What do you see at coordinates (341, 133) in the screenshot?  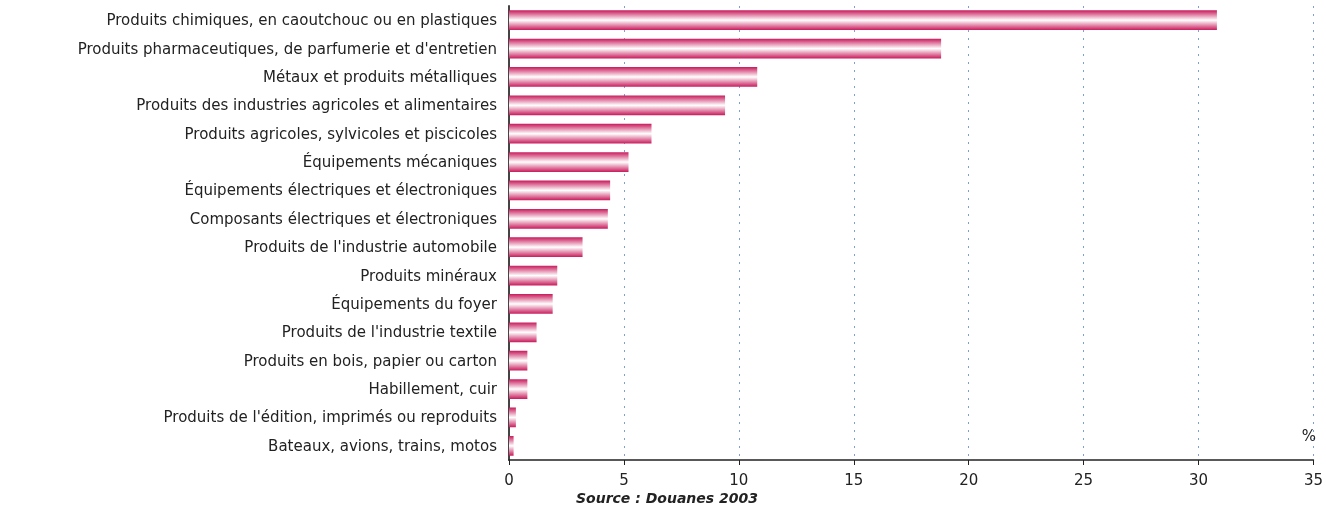 I see `y-tick-label: Produits agricoles, sylvicoles et piscicoles` at bounding box center [341, 133].